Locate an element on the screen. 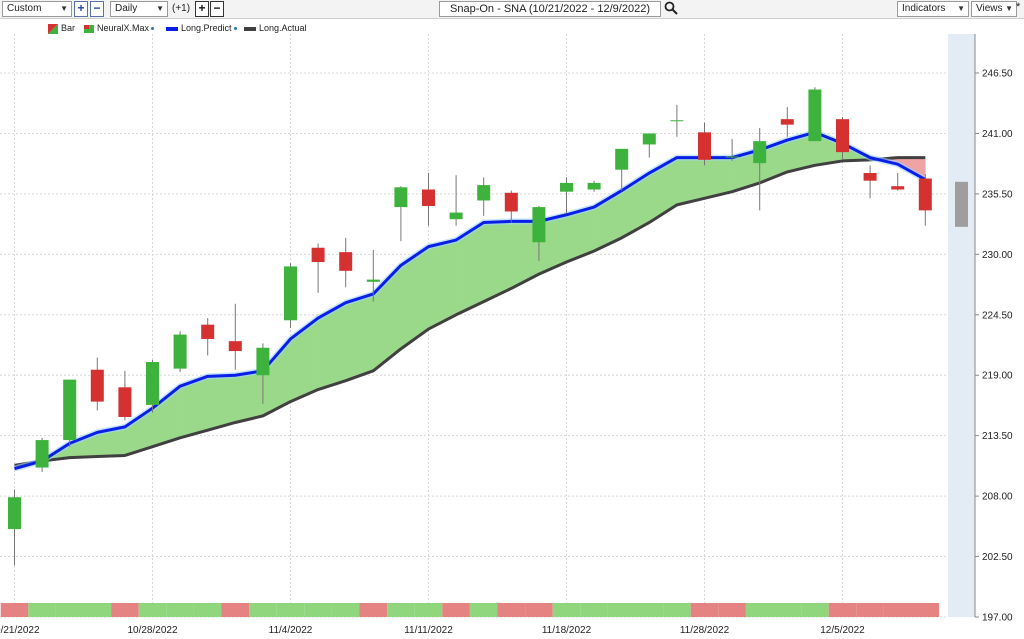  neuralx-swatch-icon is located at coordinates (89, 28).